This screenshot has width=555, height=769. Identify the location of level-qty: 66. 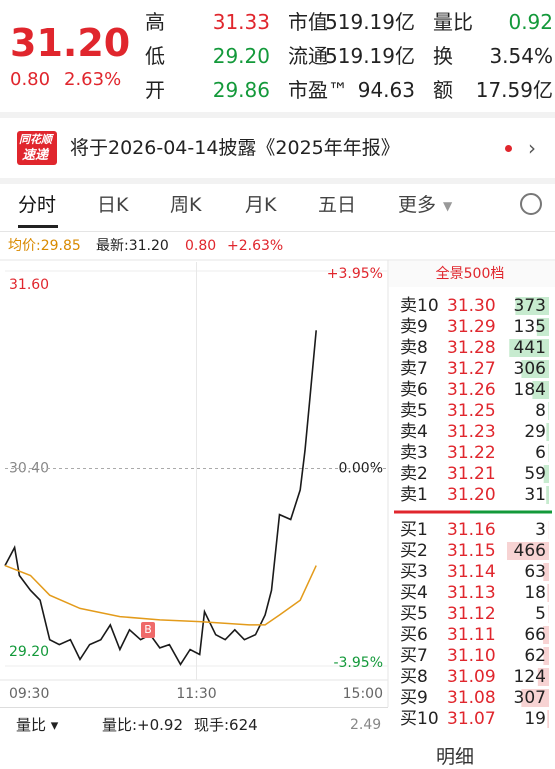
(535, 635).